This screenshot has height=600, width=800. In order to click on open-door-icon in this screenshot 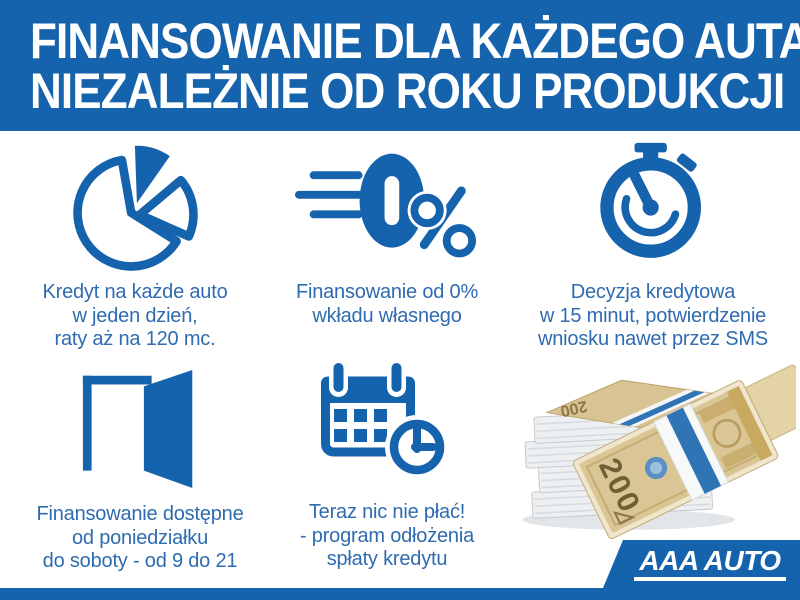, I will do `click(140, 429)`.